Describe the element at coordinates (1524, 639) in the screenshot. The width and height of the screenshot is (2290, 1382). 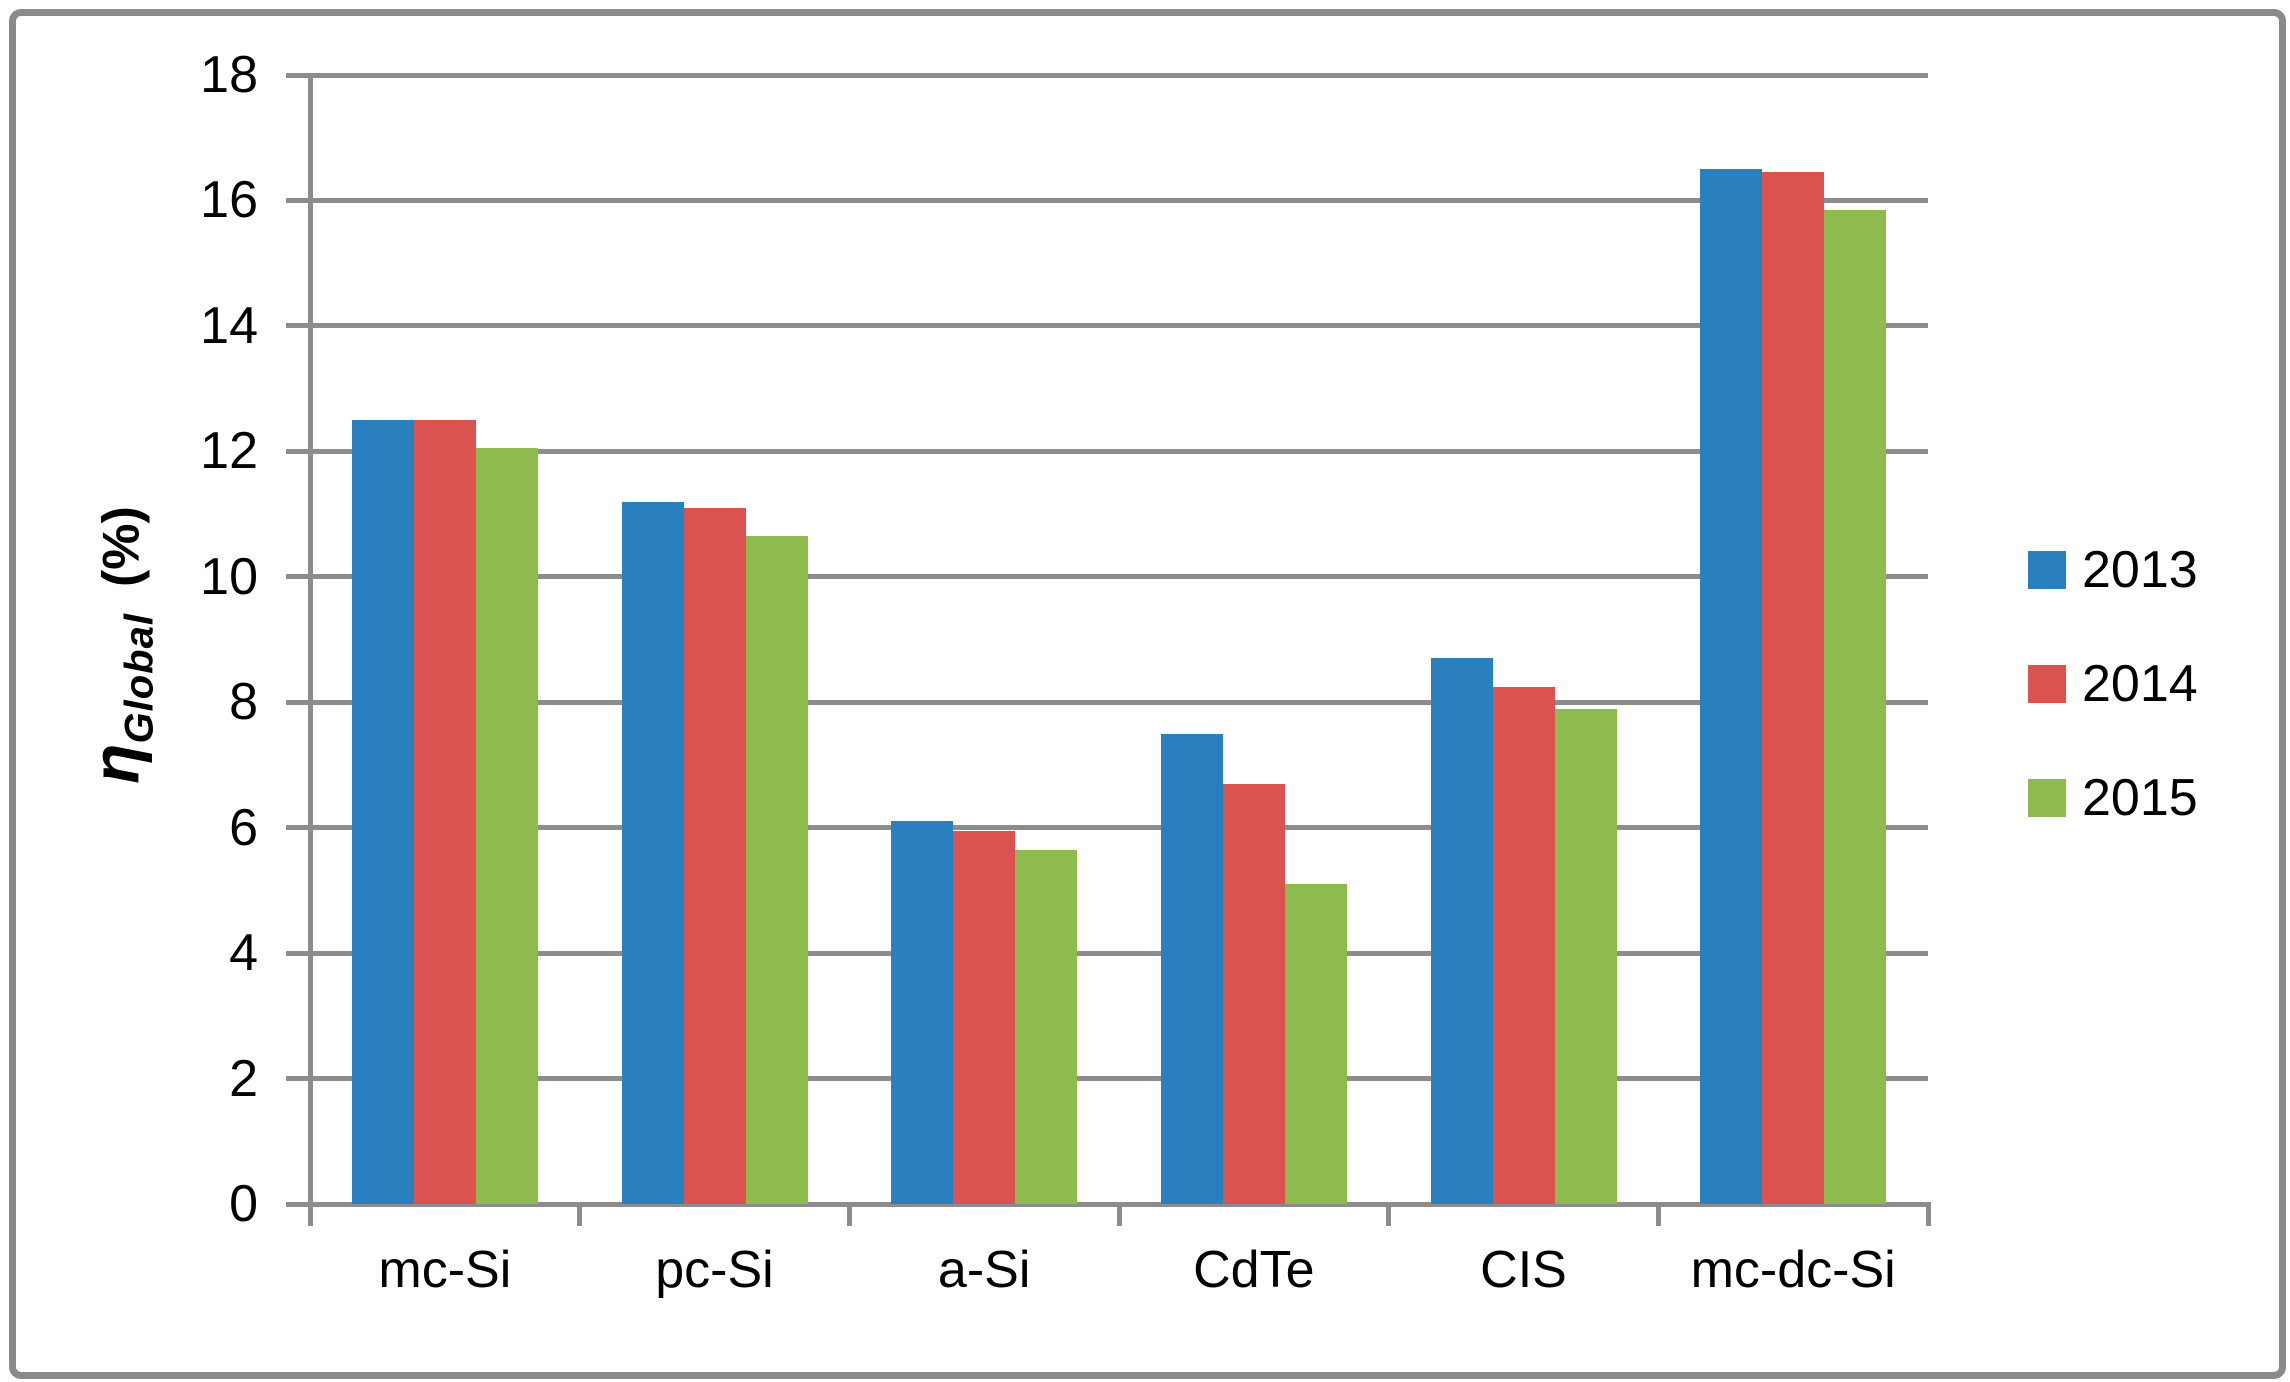
I see `bar-group-CIS` at that location.